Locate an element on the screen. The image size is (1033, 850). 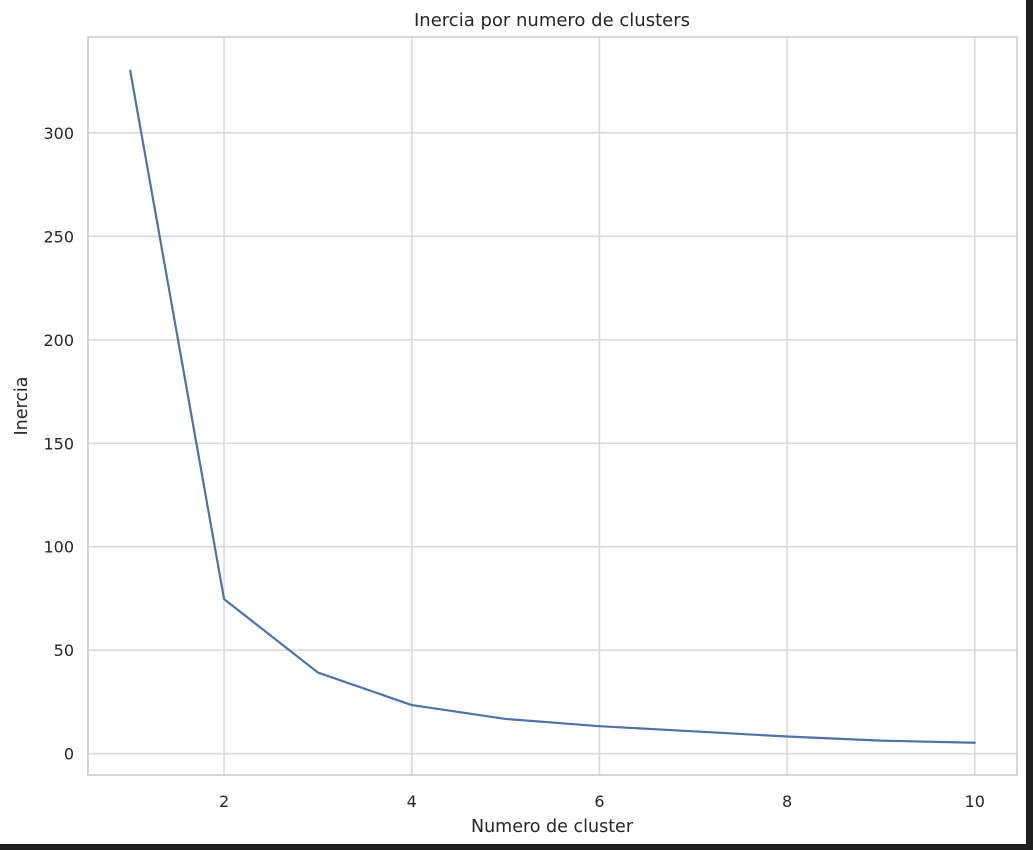
y-tick-label: 250 is located at coordinates (58, 236).